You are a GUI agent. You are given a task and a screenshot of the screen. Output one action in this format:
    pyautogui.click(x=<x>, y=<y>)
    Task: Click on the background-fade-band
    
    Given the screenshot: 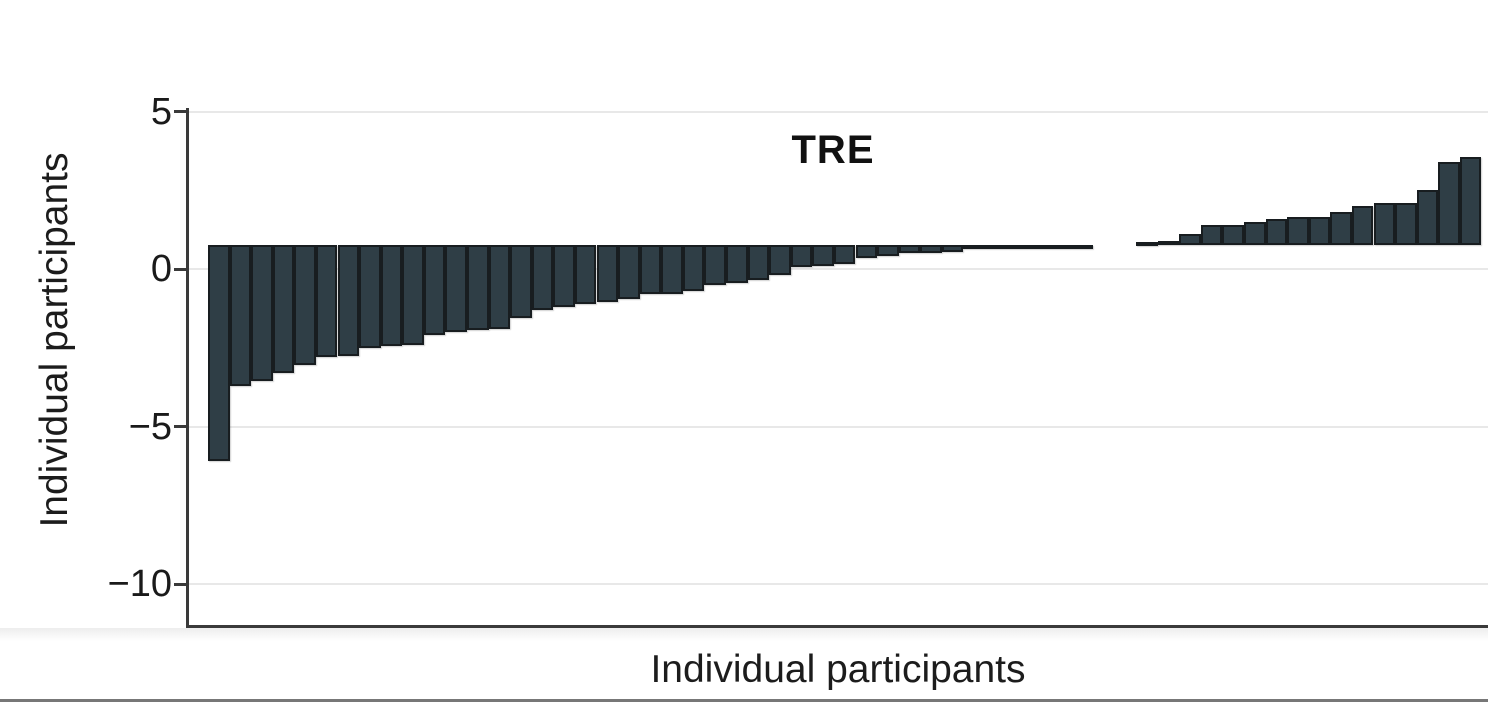 What is the action you would take?
    pyautogui.click(x=744, y=634)
    